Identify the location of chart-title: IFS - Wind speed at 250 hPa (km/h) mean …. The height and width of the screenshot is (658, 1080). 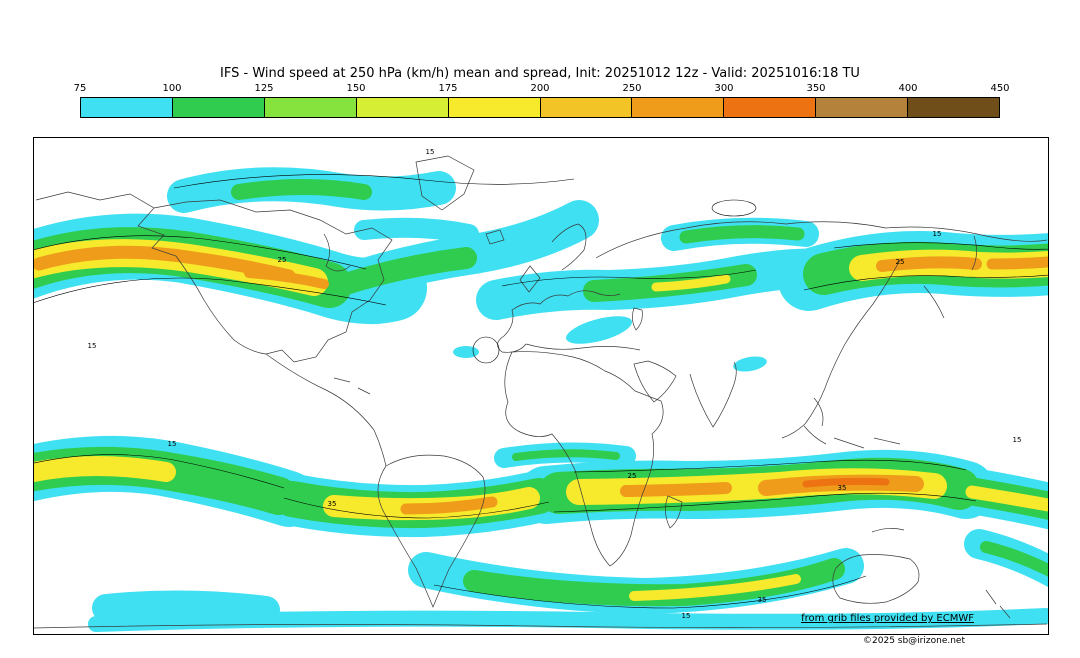
(540, 73).